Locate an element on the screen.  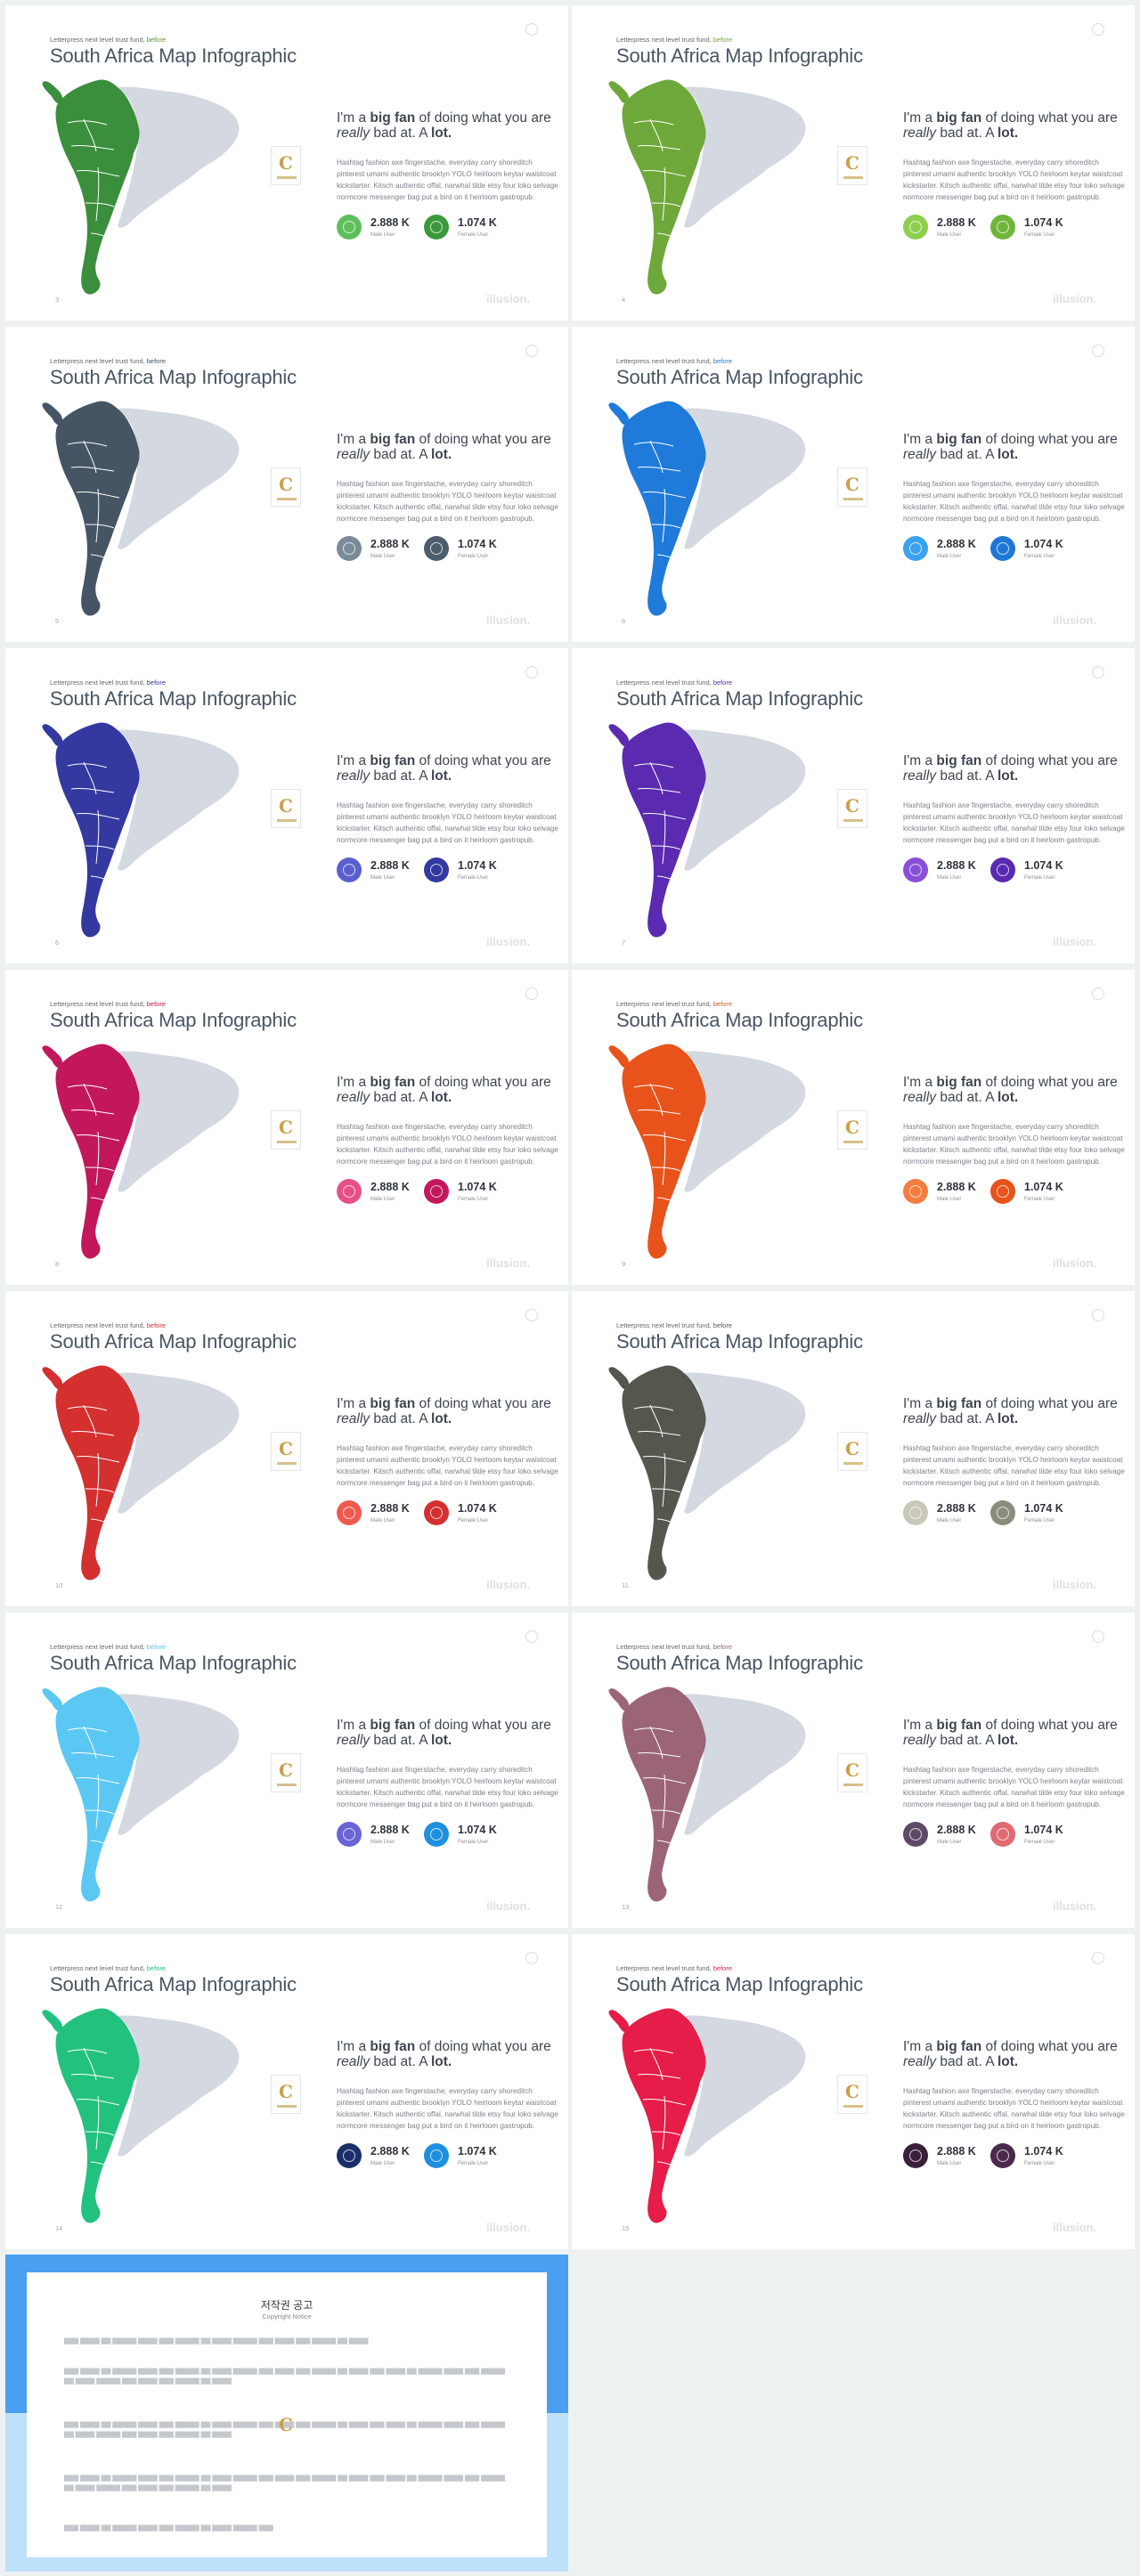
copyright-subtitle: Copyright Notice is located at coordinates (287, 2316).